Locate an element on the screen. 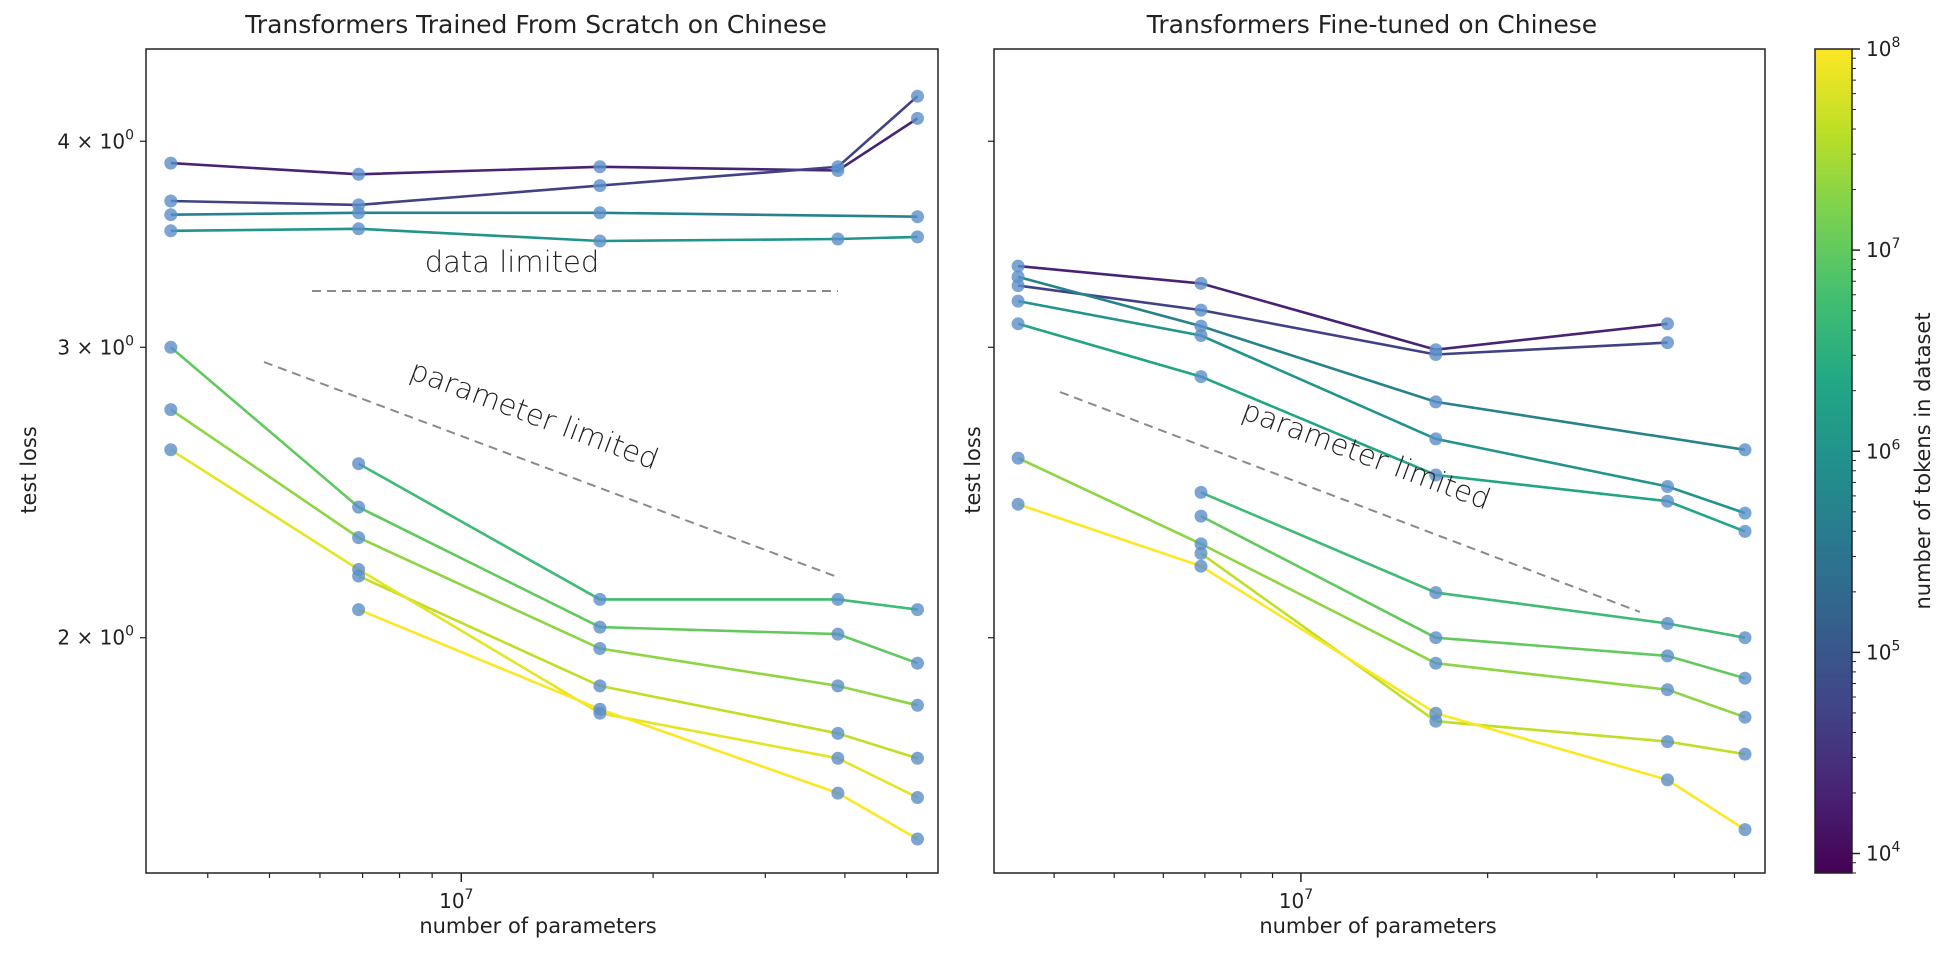 The height and width of the screenshot is (960, 1954). right-x-tick-label: 107 is located at coordinates (1296, 900).